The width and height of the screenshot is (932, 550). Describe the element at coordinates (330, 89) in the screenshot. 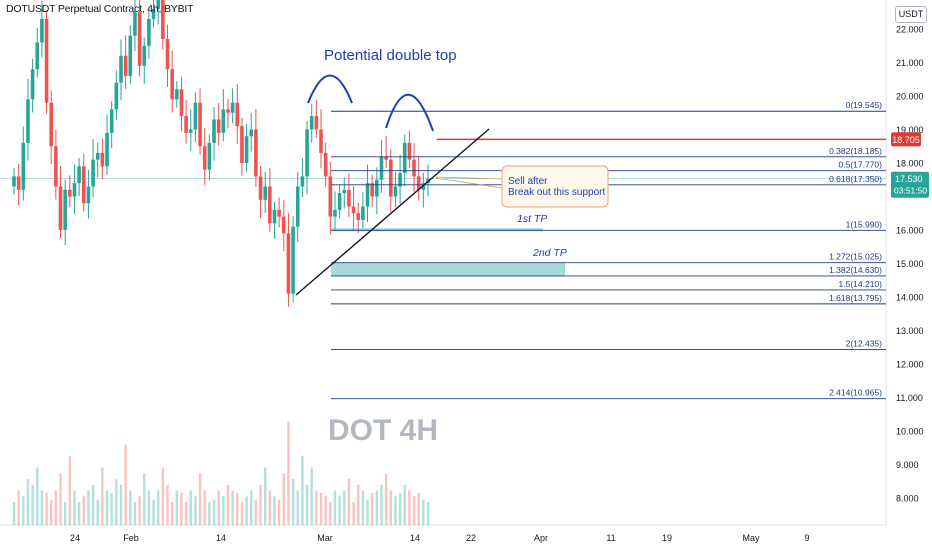

I see `double-top-arc-left` at that location.